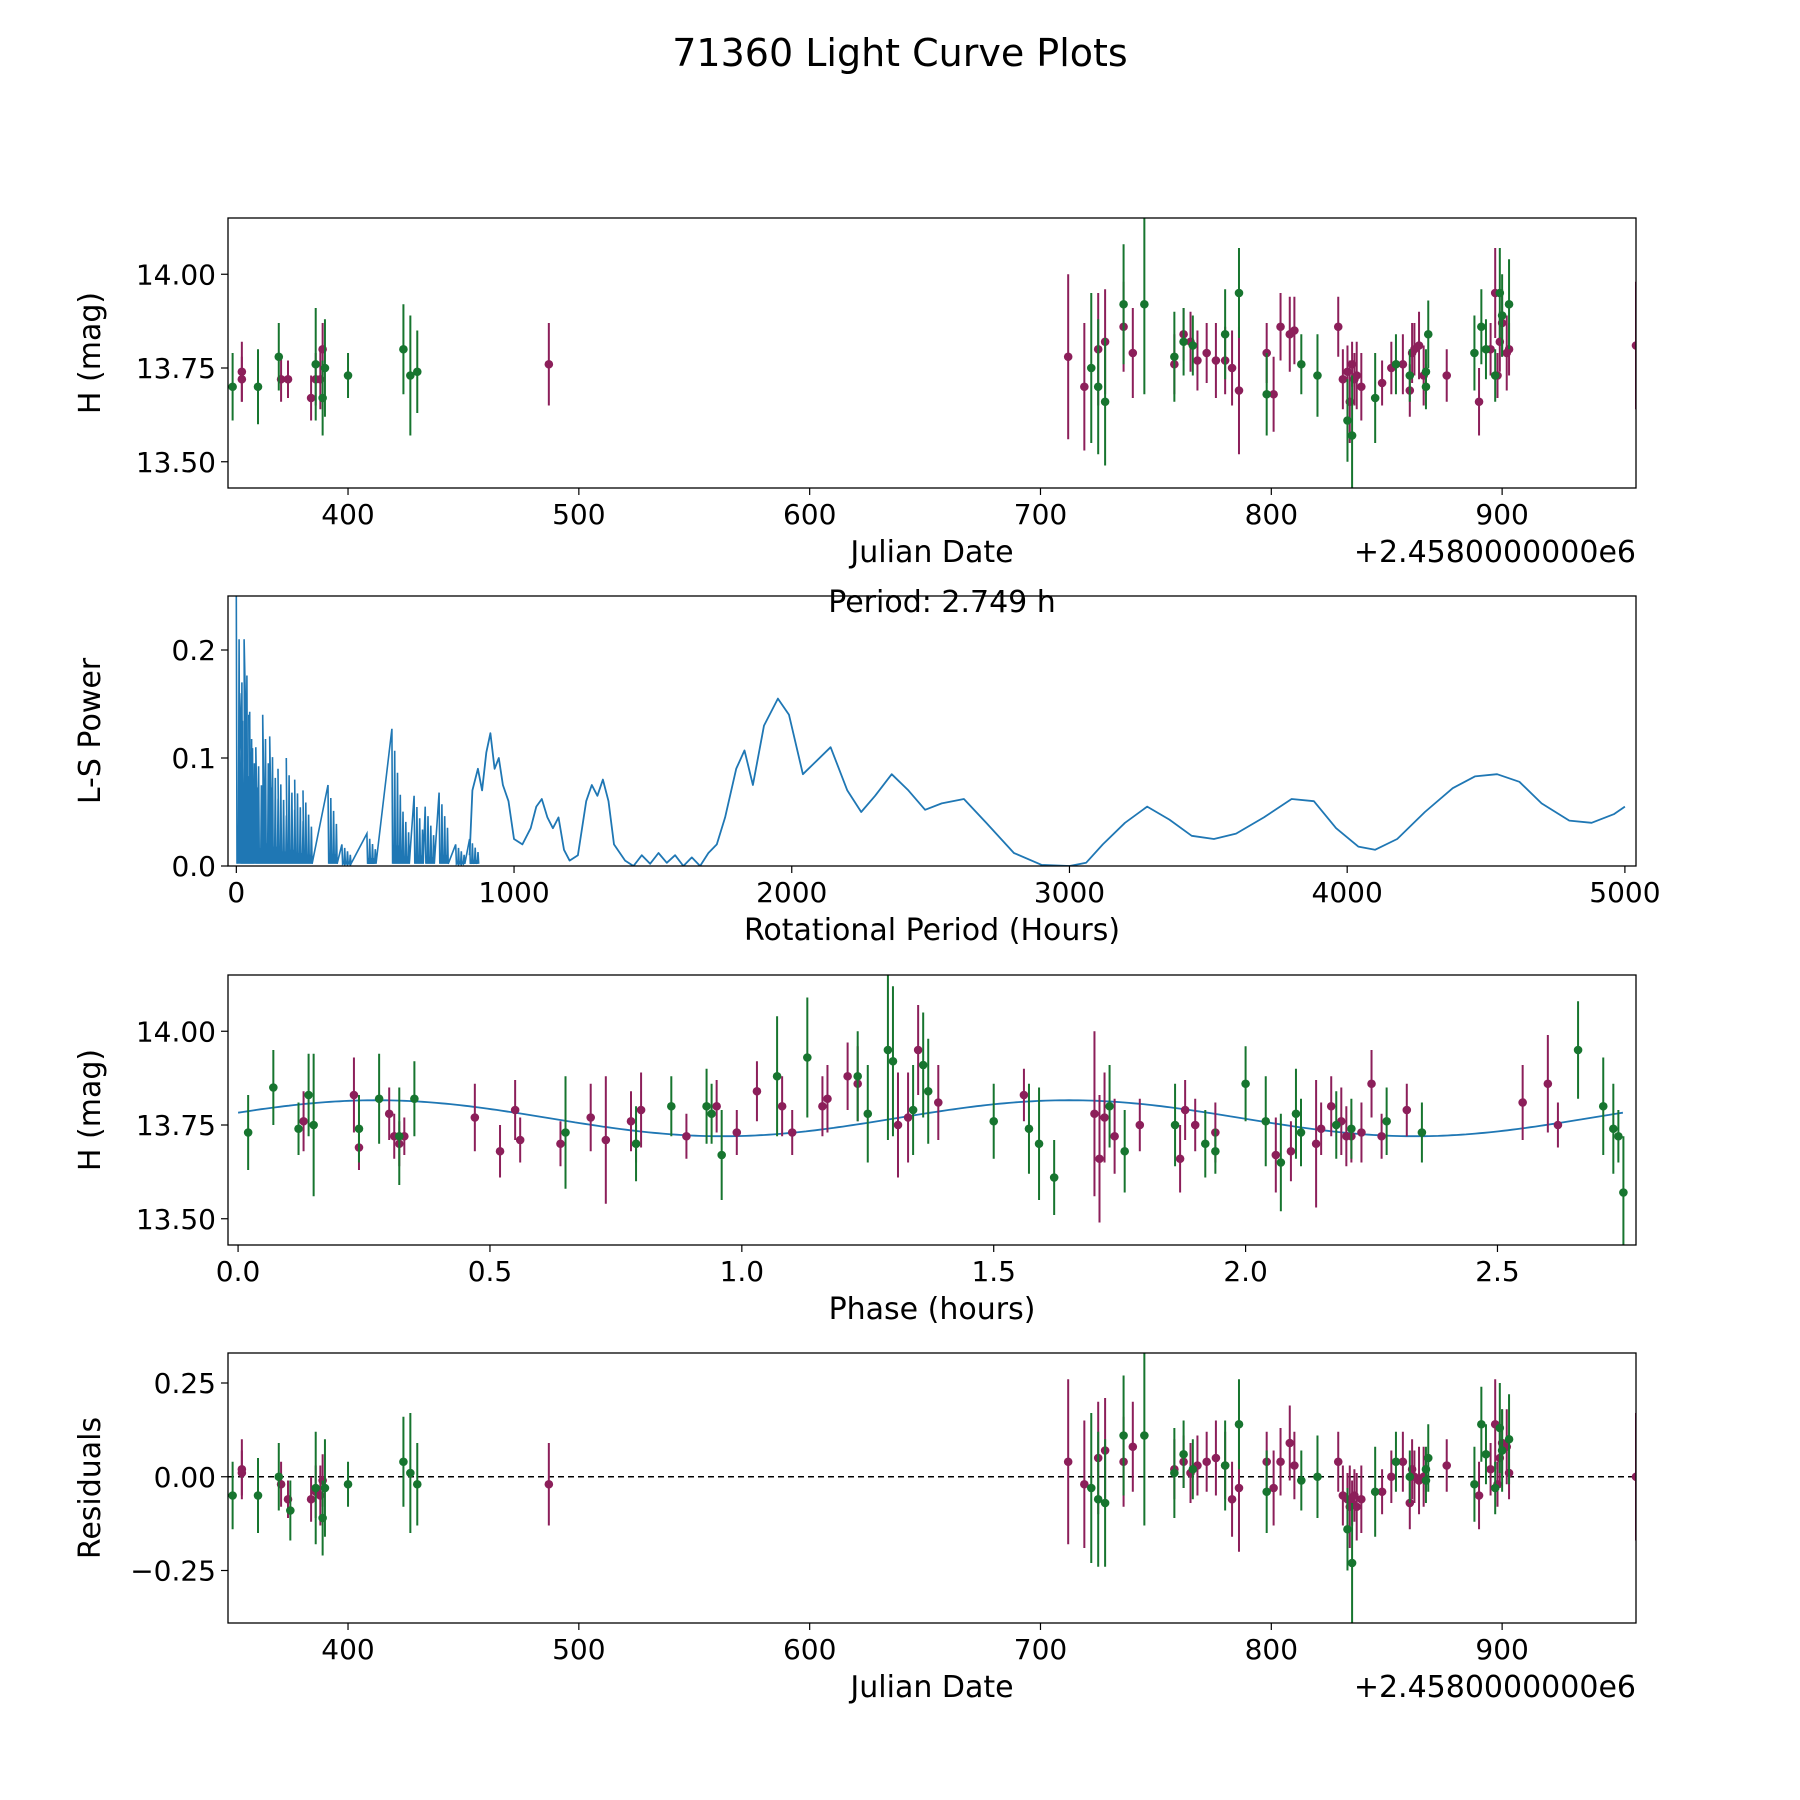  What do you see at coordinates (1047, 781) in the screenshot?
I see `periodogram-line` at bounding box center [1047, 781].